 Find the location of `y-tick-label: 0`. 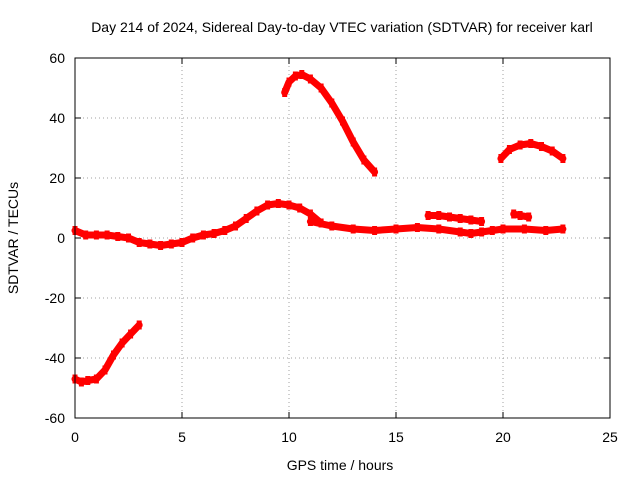

y-tick-label: 0 is located at coordinates (61, 238).